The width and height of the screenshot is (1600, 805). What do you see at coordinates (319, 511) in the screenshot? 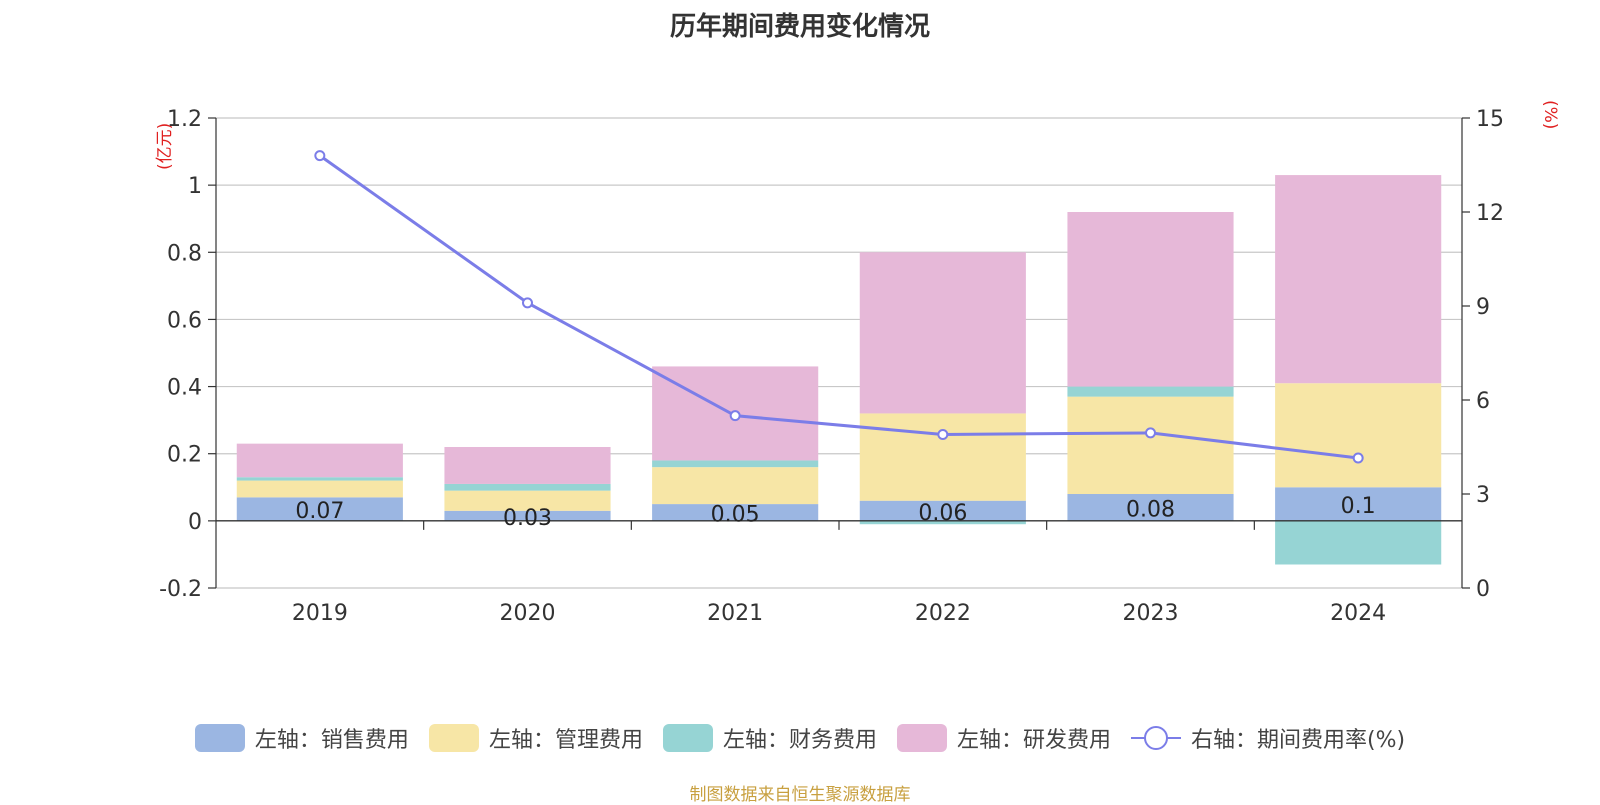
I see `data-label-sales: 0.07` at bounding box center [319, 511].